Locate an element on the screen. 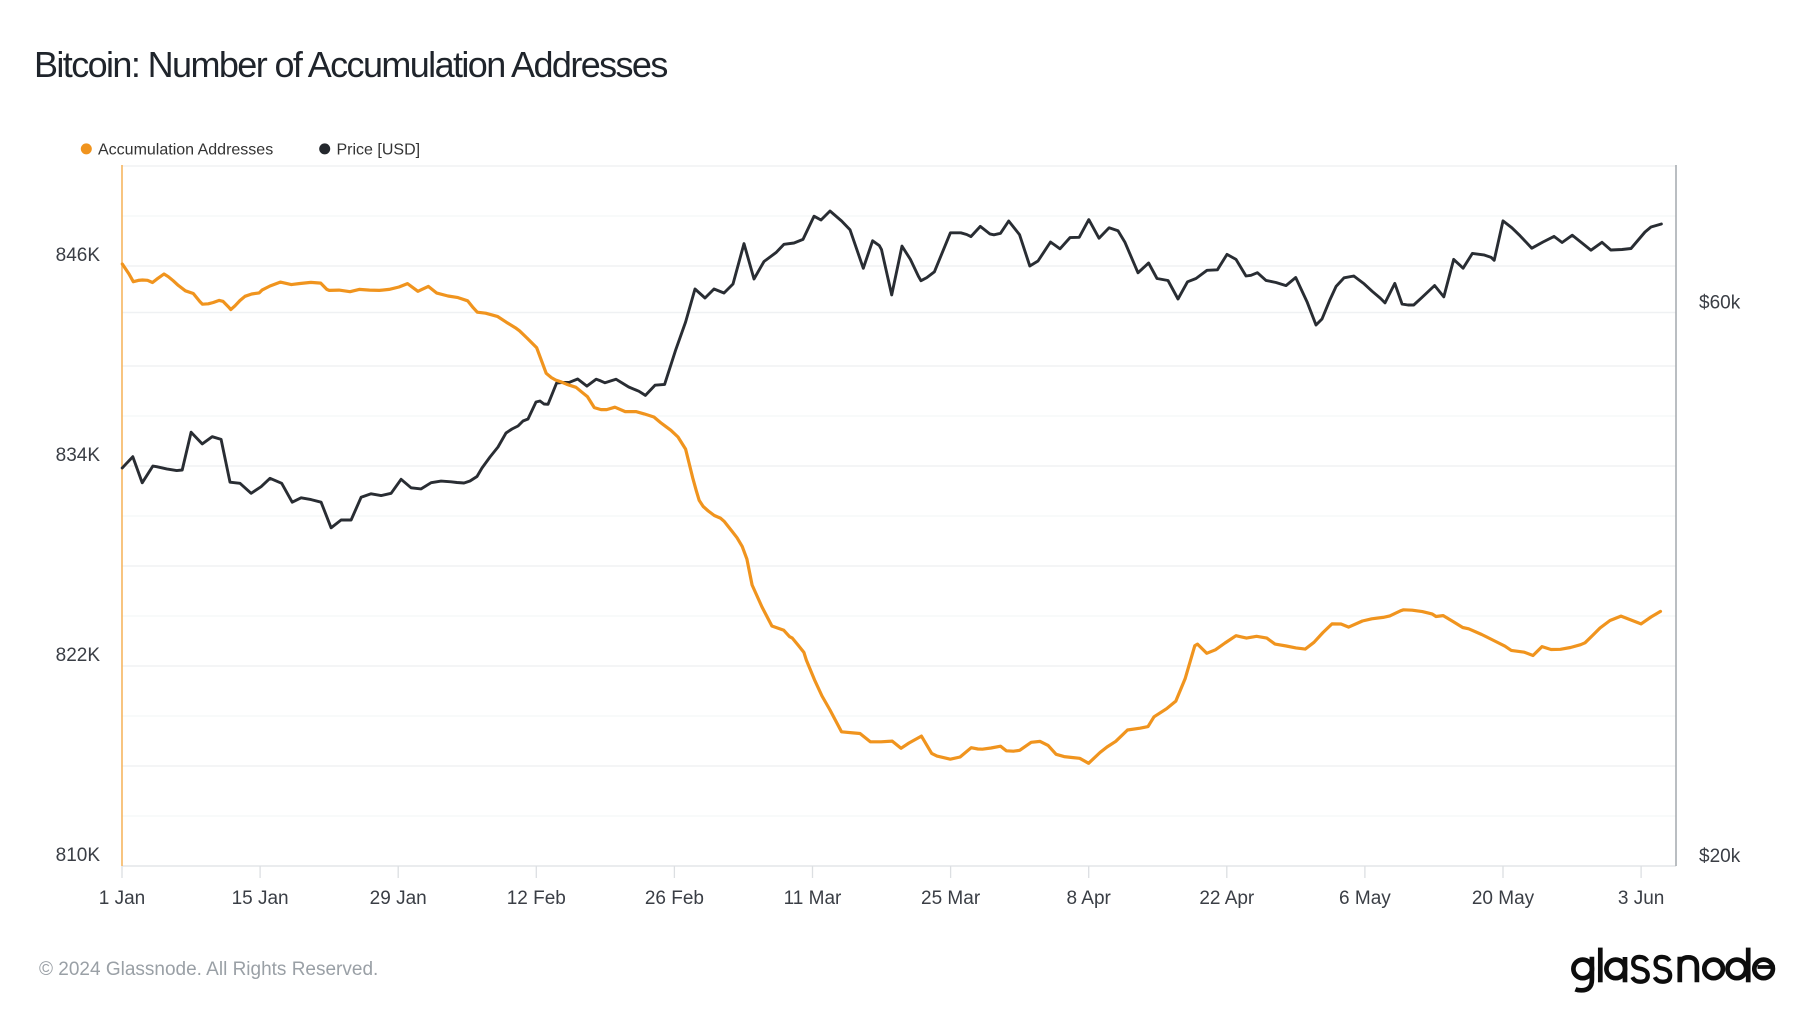 The height and width of the screenshot is (1013, 1800). svg-text: 6 May is located at coordinates (1365, 898).